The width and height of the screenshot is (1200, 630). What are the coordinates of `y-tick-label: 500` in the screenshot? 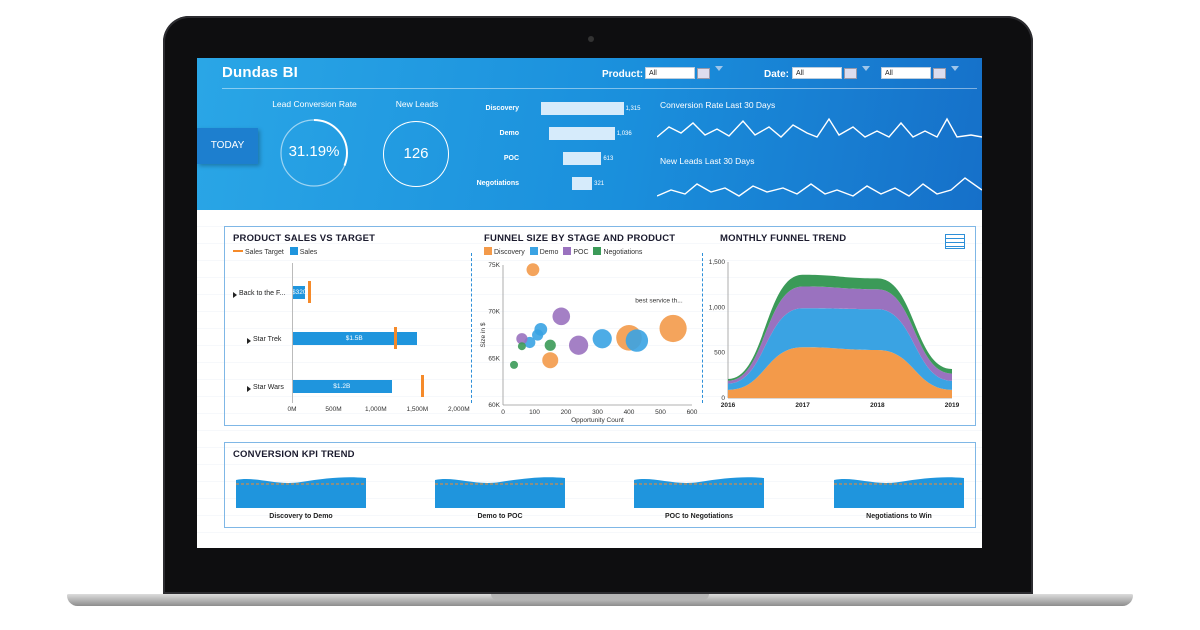 It's located at (719, 353).